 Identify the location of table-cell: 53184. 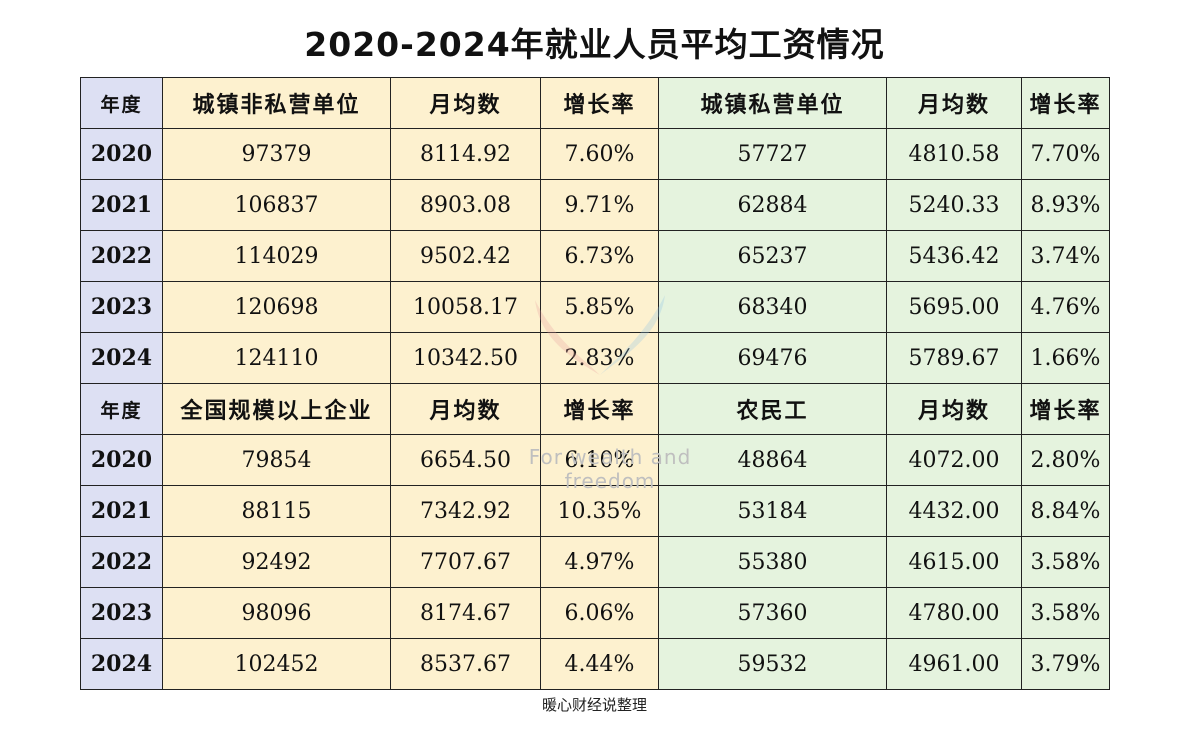
(772, 511).